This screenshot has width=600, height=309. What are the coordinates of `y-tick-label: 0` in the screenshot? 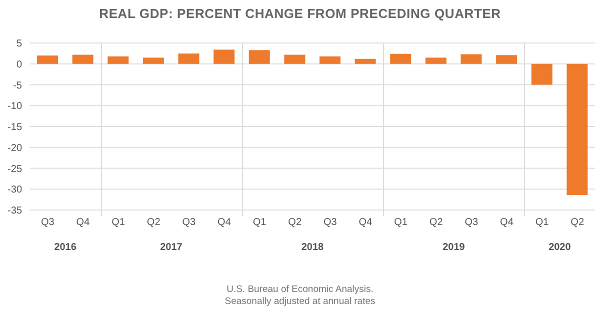 It's located at (19, 64).